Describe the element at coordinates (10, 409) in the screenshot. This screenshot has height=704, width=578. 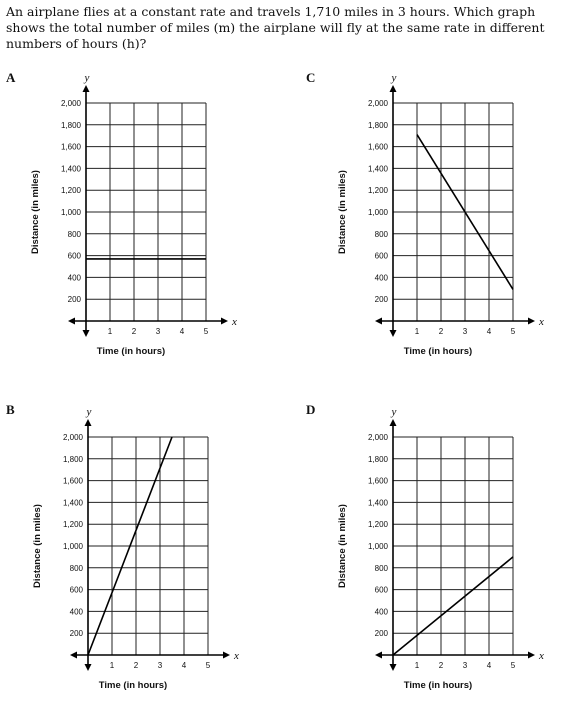
I see `choice-letter: B` at that location.